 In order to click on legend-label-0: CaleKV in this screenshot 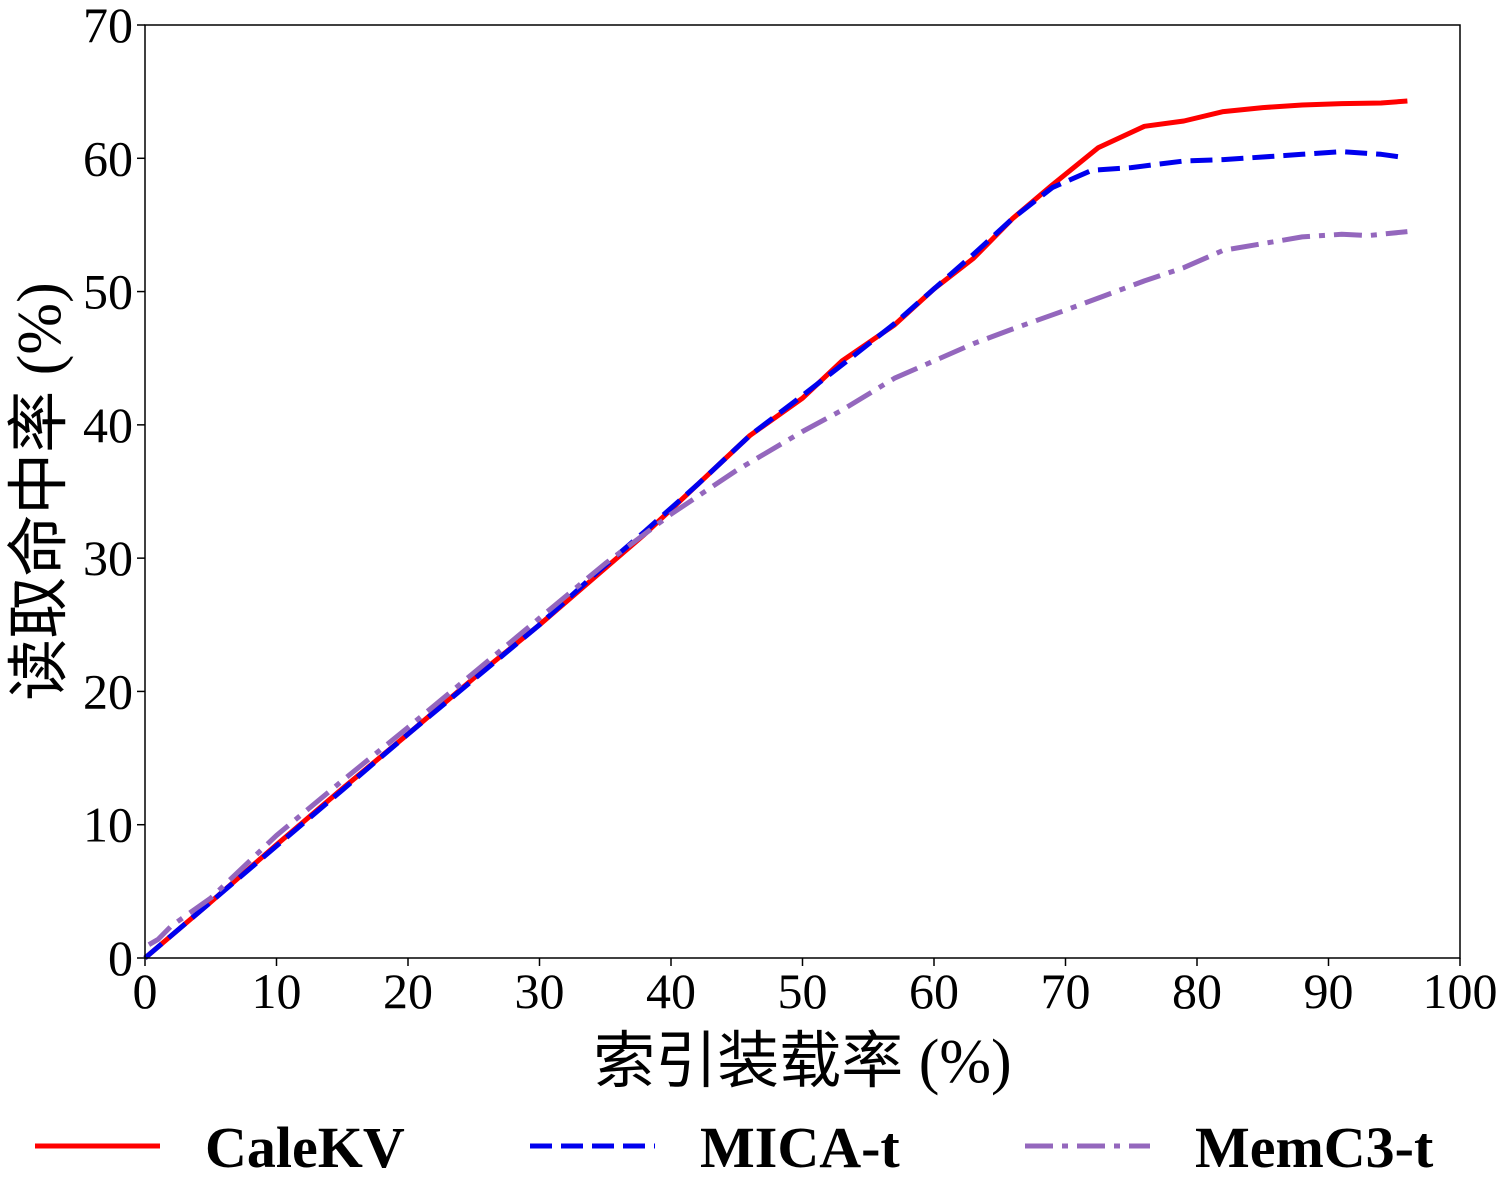, I will do `click(305, 1147)`.